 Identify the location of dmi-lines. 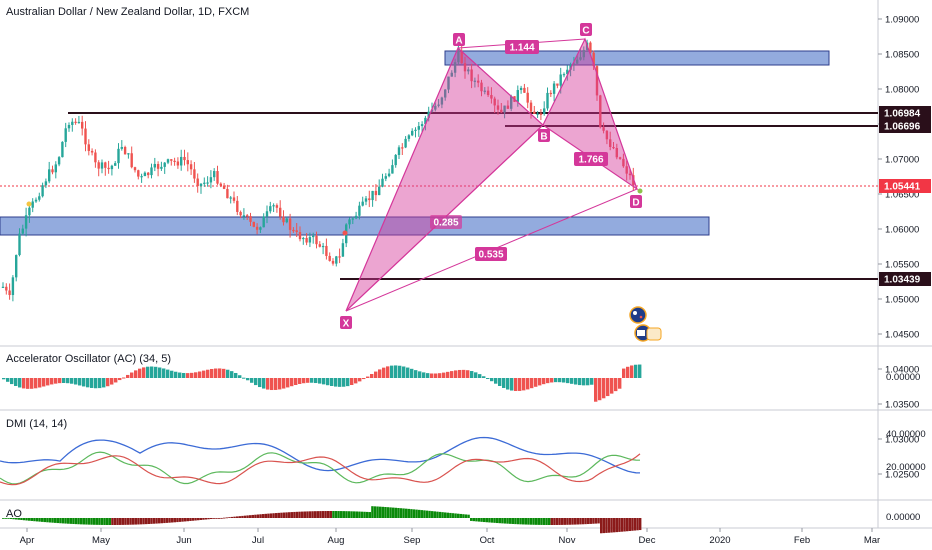
(320, 461).